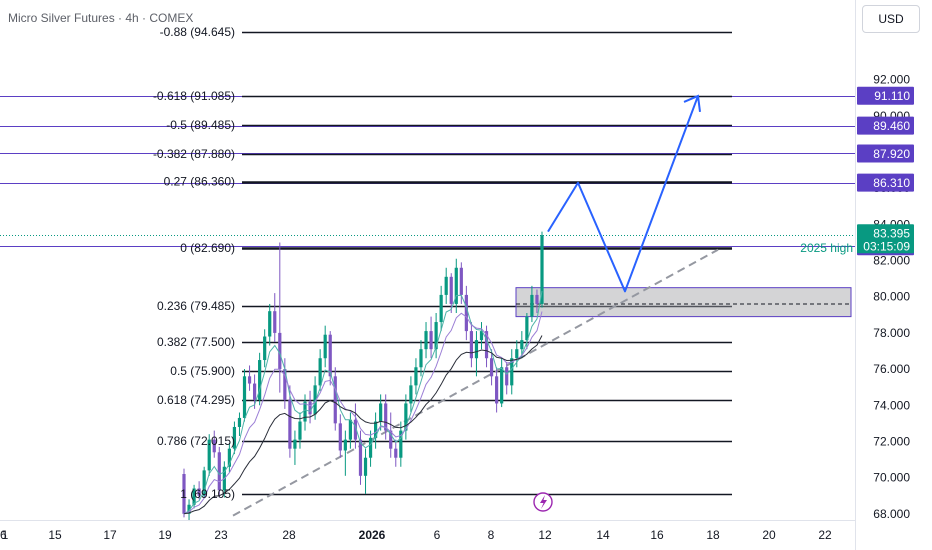 The width and height of the screenshot is (932, 550). I want to click on time-tick-label: 18, so click(713, 535).